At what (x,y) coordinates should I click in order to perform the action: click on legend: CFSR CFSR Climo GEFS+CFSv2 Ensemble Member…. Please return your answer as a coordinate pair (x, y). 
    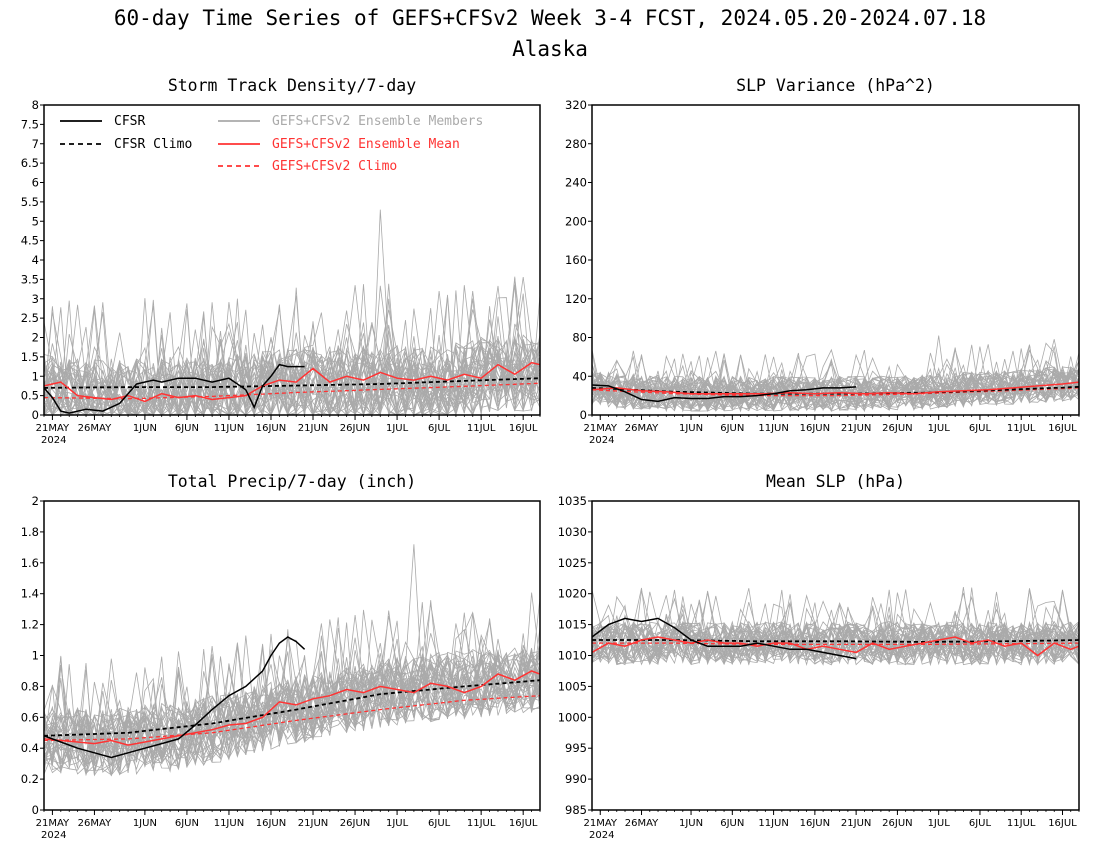
    Looking at the image, I should click on (271, 144).